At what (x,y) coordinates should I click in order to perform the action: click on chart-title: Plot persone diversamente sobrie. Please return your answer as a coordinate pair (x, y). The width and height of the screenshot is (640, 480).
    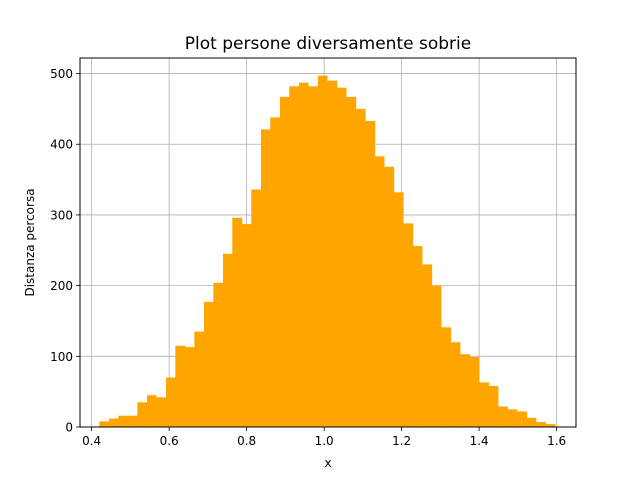
    Looking at the image, I should click on (328, 44).